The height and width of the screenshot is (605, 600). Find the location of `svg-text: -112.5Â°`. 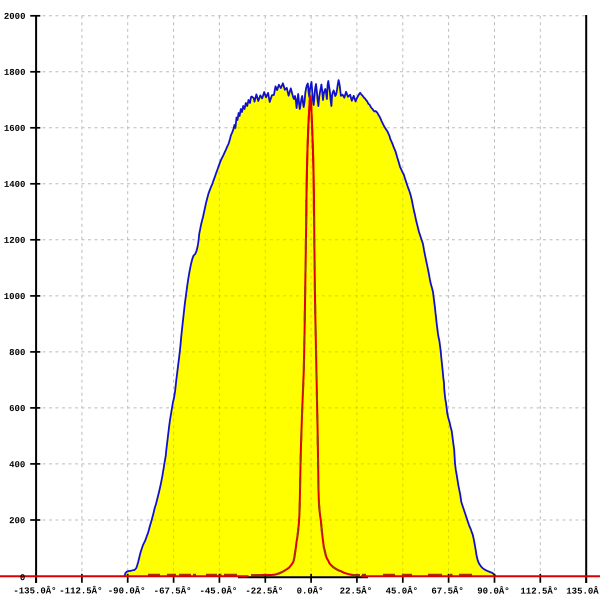

svg-text: -112.5Â° is located at coordinates (80, 590).